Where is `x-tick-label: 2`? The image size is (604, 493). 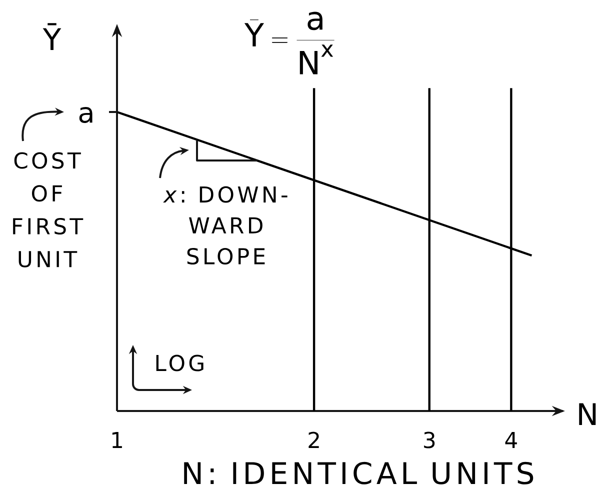 x-tick-label: 2 is located at coordinates (313, 440).